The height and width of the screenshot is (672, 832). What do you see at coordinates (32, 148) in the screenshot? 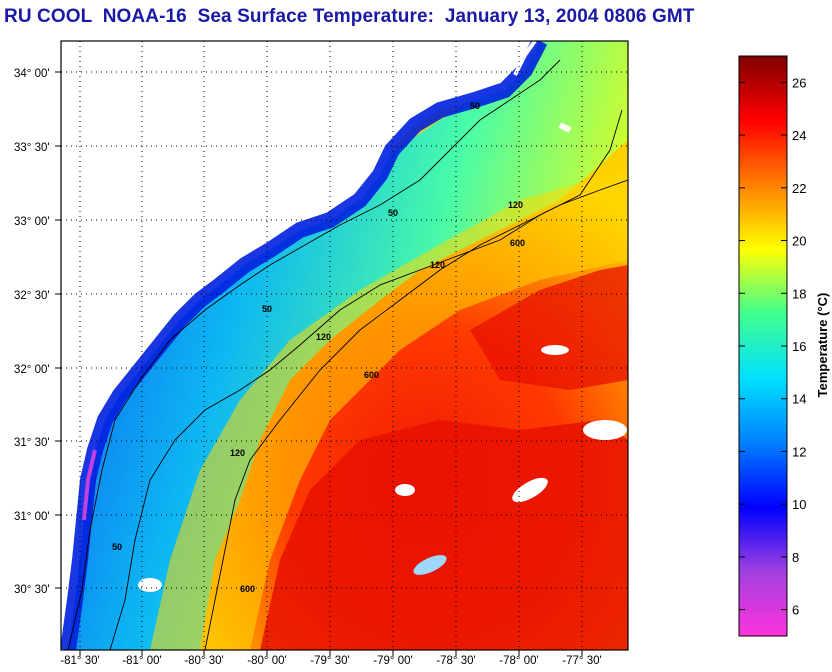
I see `lat-label: 33° 30'` at bounding box center [32, 148].